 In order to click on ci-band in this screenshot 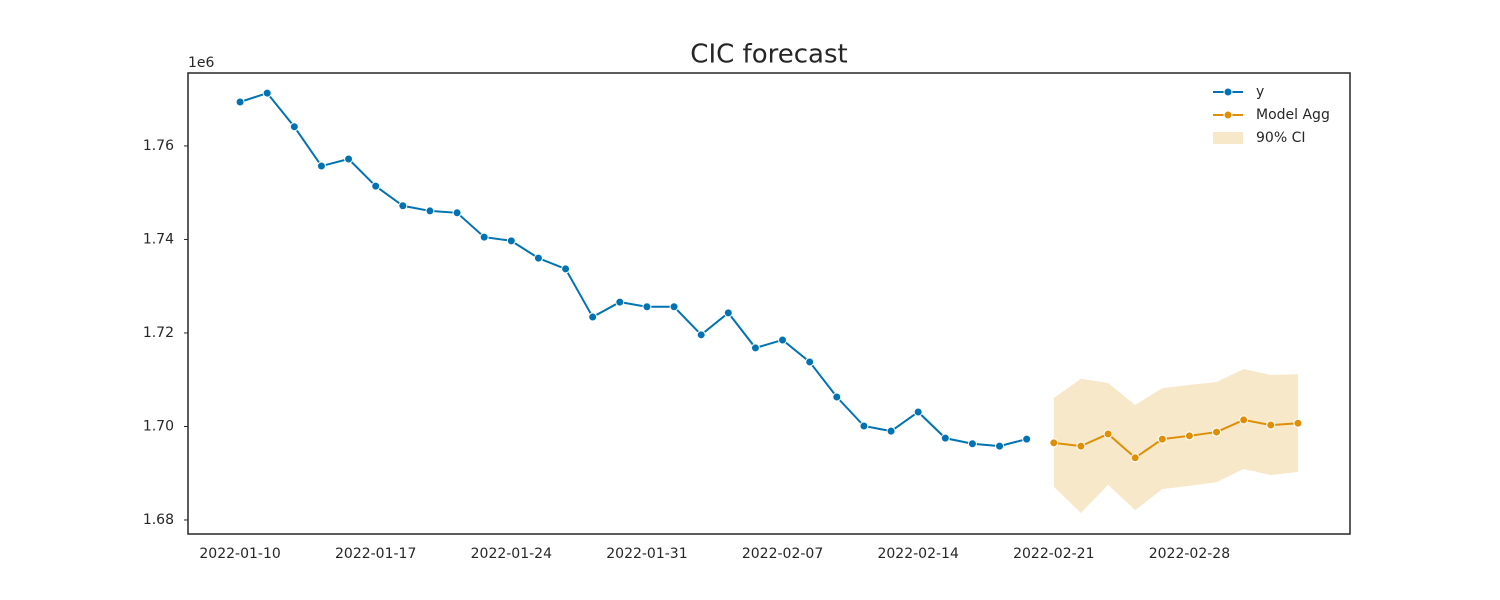, I will do `click(1175, 440)`.